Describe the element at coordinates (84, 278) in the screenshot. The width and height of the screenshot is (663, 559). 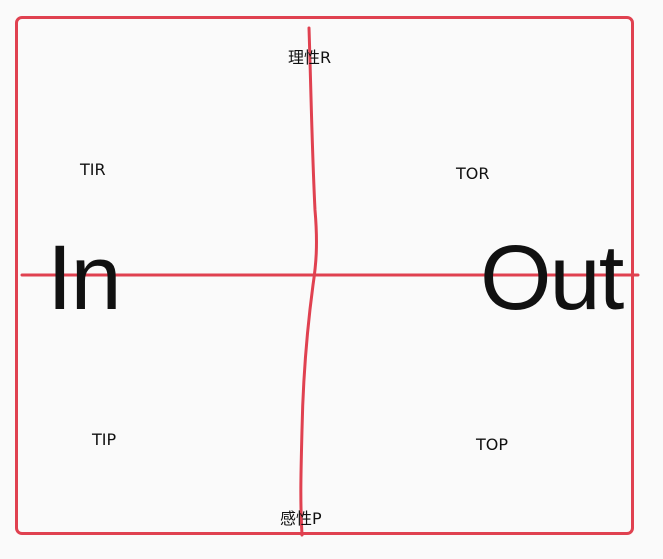
I see `axis-label-in: In` at that location.